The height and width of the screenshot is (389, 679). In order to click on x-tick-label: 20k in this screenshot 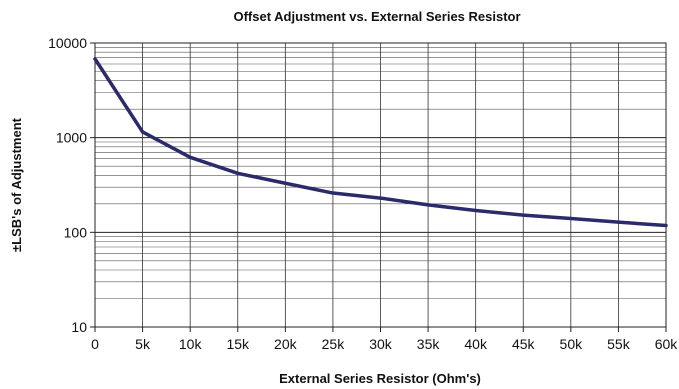, I will do `click(286, 344)`.